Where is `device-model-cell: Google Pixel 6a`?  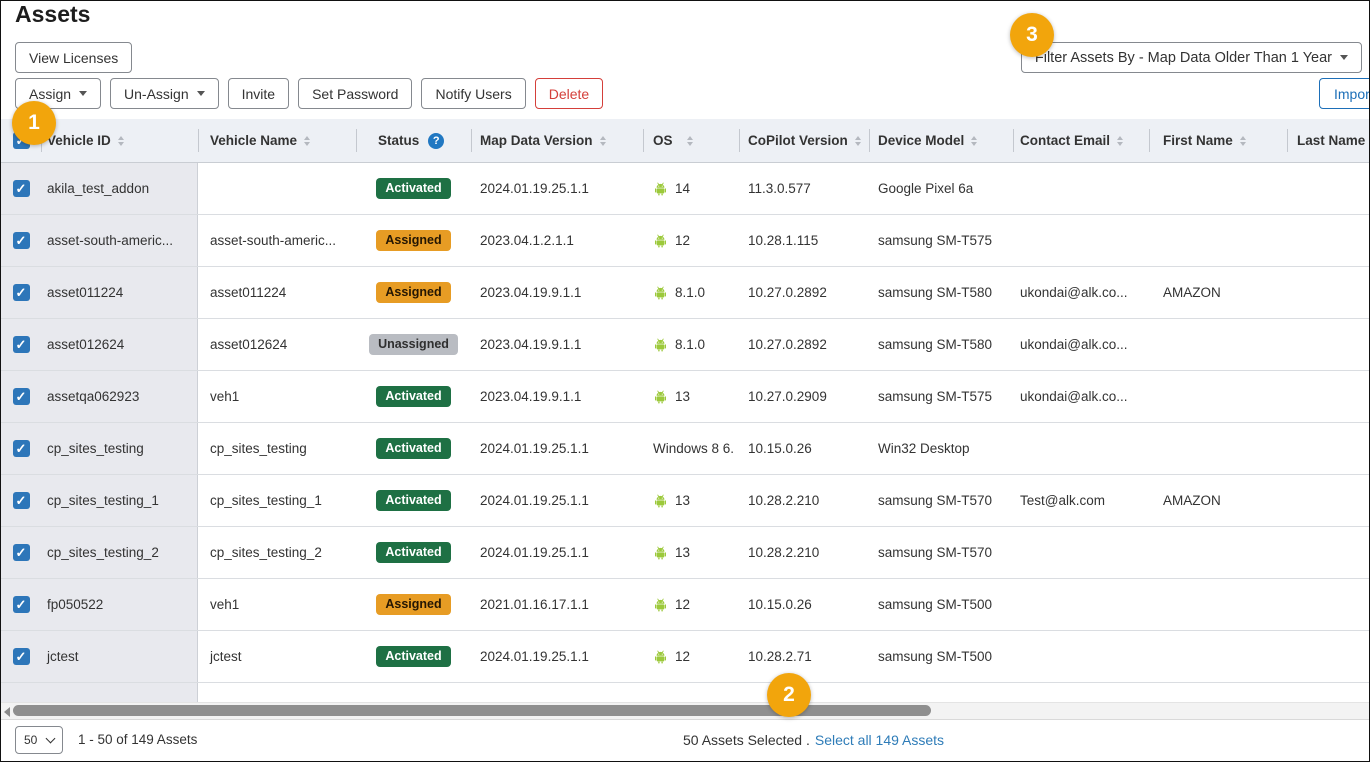
device-model-cell: Google Pixel 6a is located at coordinates (926, 188).